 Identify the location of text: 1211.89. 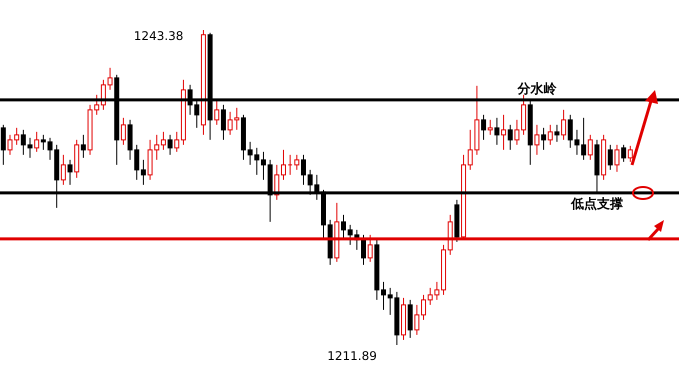
(352, 356).